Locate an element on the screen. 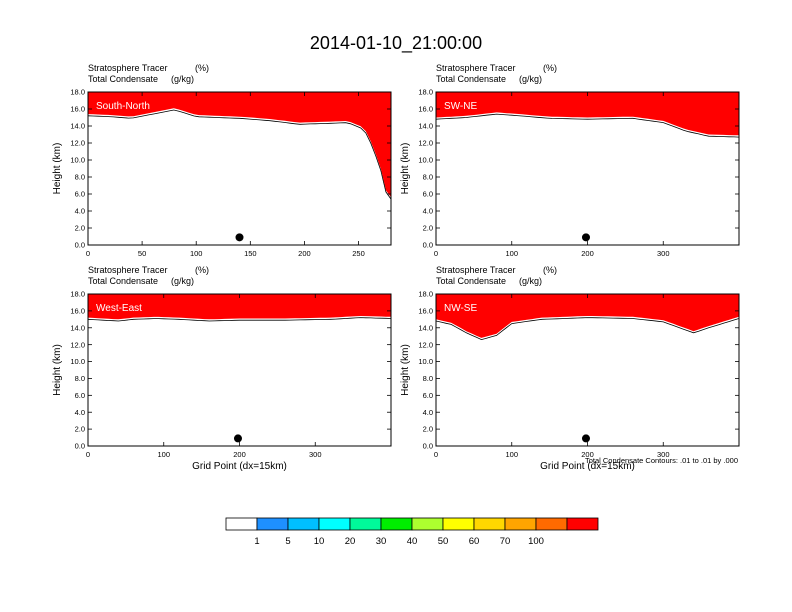  panel-label: NW-SE is located at coordinates (460, 308).